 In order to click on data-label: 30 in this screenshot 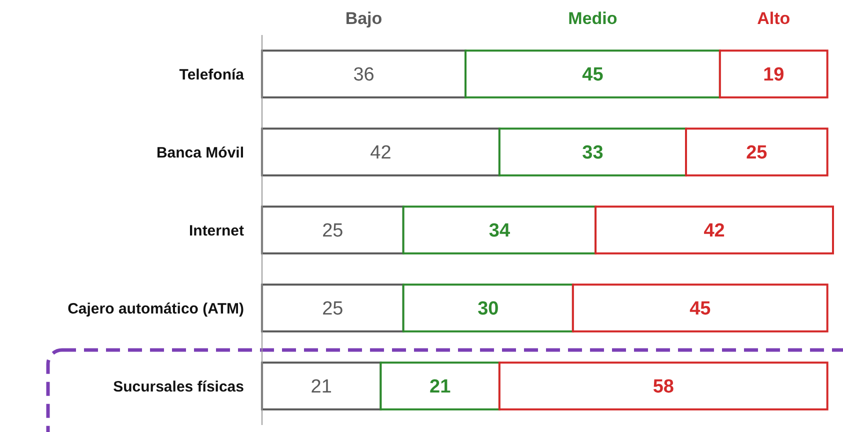, I will do `click(488, 309)`.